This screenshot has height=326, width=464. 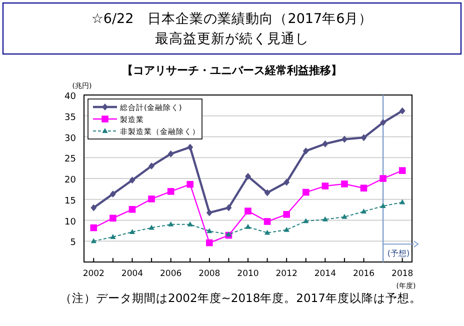 What do you see at coordinates (73, 243) in the screenshot?
I see `y-tick-label: 5` at bounding box center [73, 243].